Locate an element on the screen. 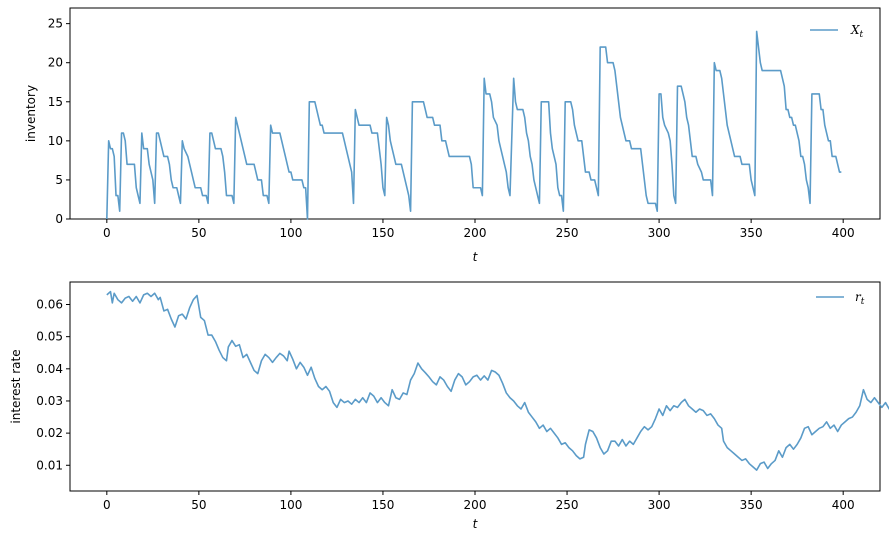 Image resolution: width=889 pixels, height=540 pixels. inventory-x-tick-label: 350 is located at coordinates (751, 233).